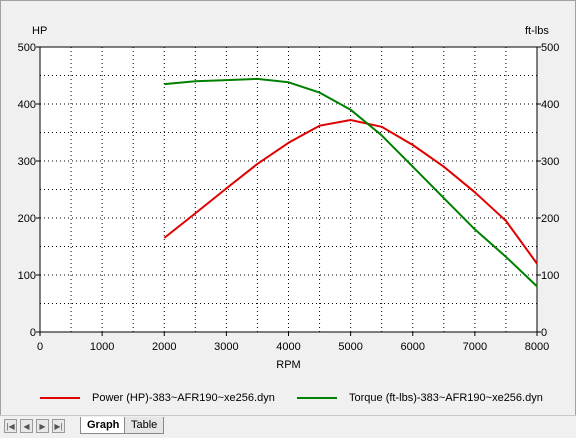 The image size is (576, 438). I want to click on tab-graph: Graph, so click(103, 425).